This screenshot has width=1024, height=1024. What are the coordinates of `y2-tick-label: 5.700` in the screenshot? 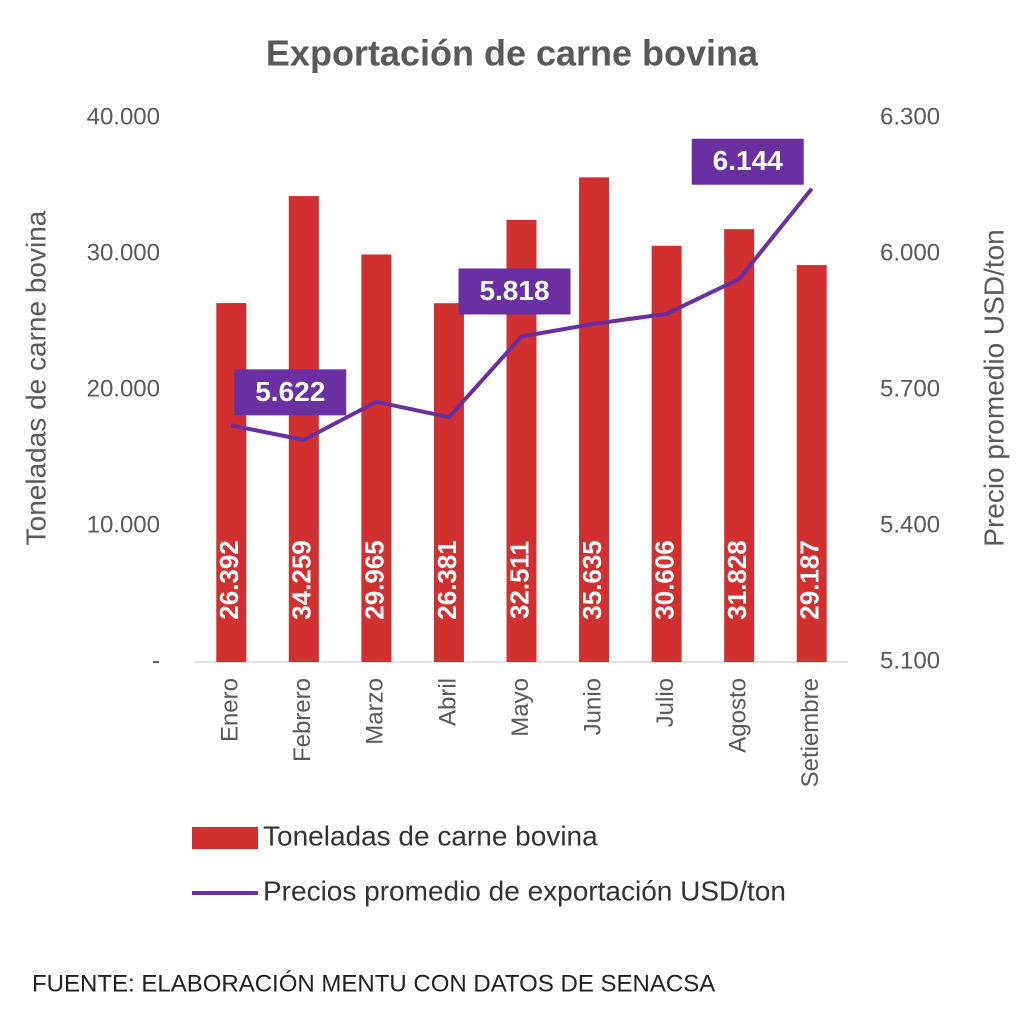 It's located at (910, 388).